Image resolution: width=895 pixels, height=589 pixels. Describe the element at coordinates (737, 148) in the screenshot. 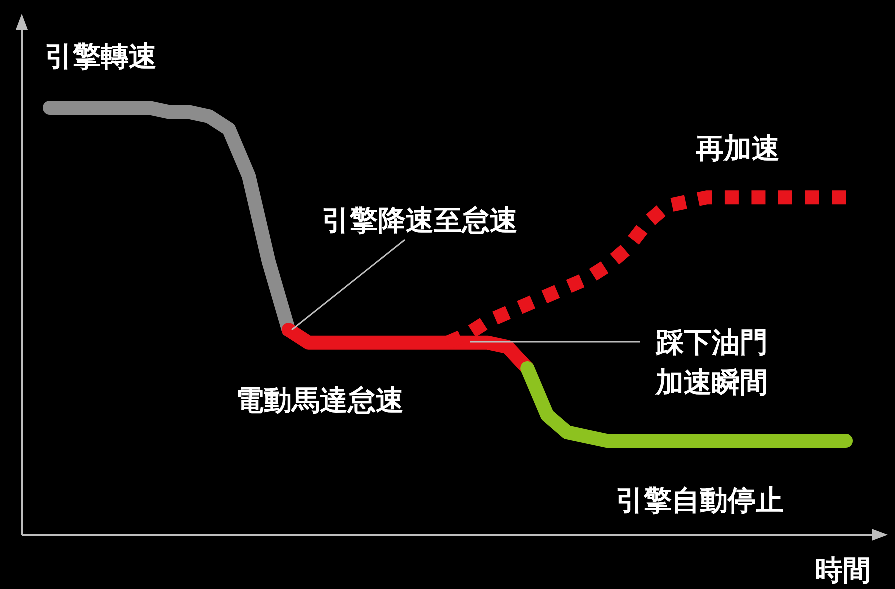

I see `series-label: 再加速` at that location.